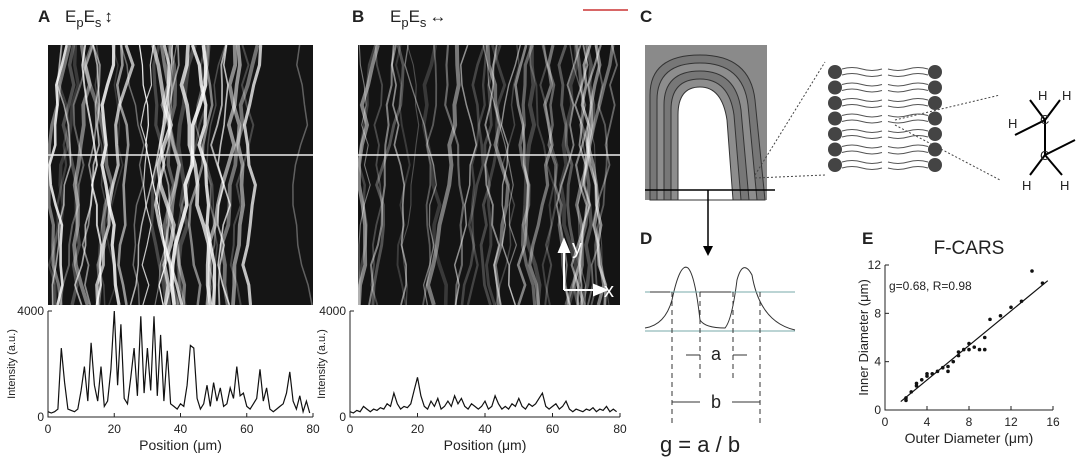 This screenshot has width=1086, height=463. Describe the element at coordinates (823, 150) in the screenshot. I see `myelin-diagram` at that location.